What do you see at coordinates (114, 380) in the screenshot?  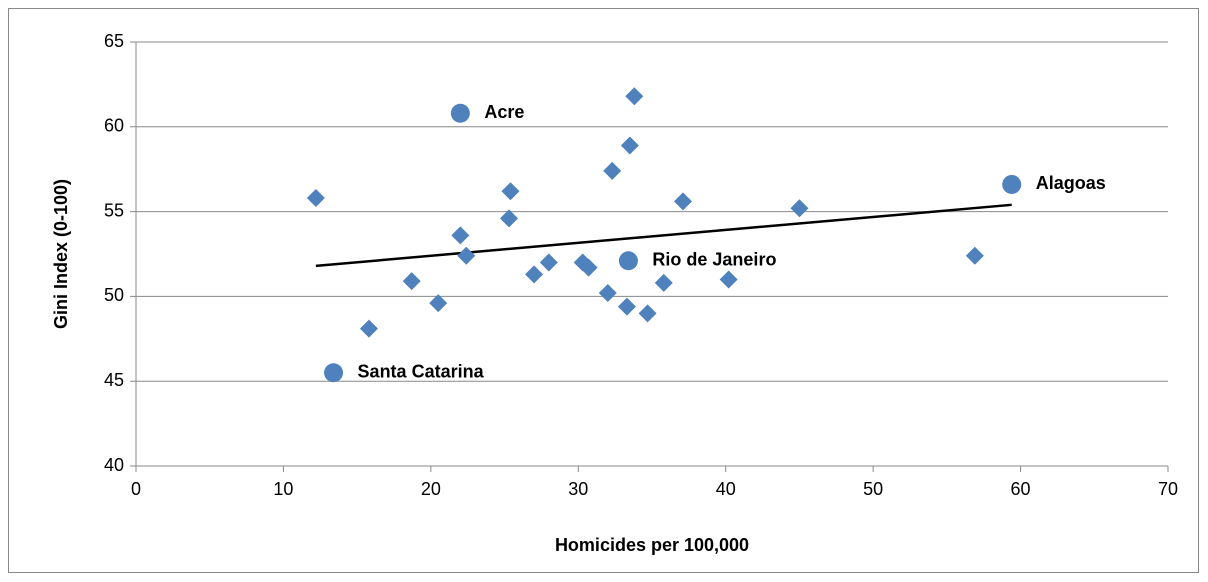 I see `y-tick-label: 45` at bounding box center [114, 380].